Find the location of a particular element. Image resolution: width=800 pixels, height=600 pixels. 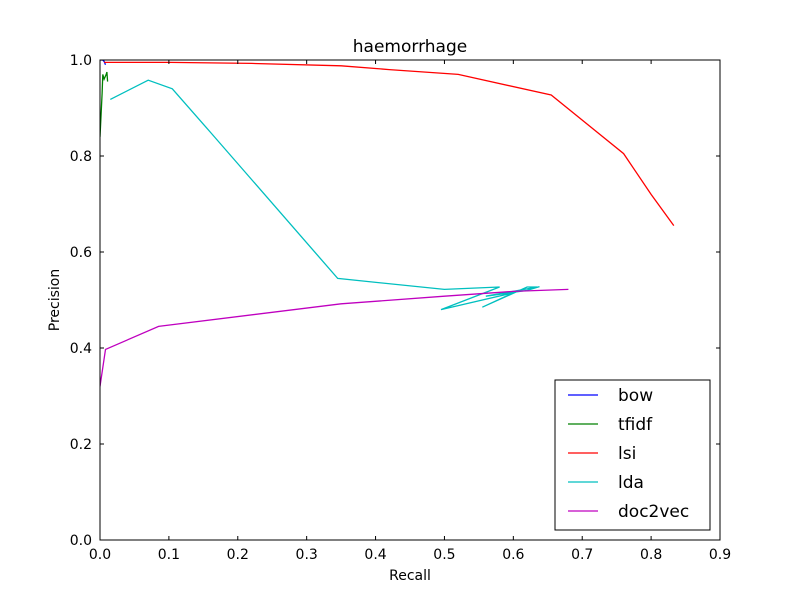

y-tick-label: 1.0 is located at coordinates (81, 61).